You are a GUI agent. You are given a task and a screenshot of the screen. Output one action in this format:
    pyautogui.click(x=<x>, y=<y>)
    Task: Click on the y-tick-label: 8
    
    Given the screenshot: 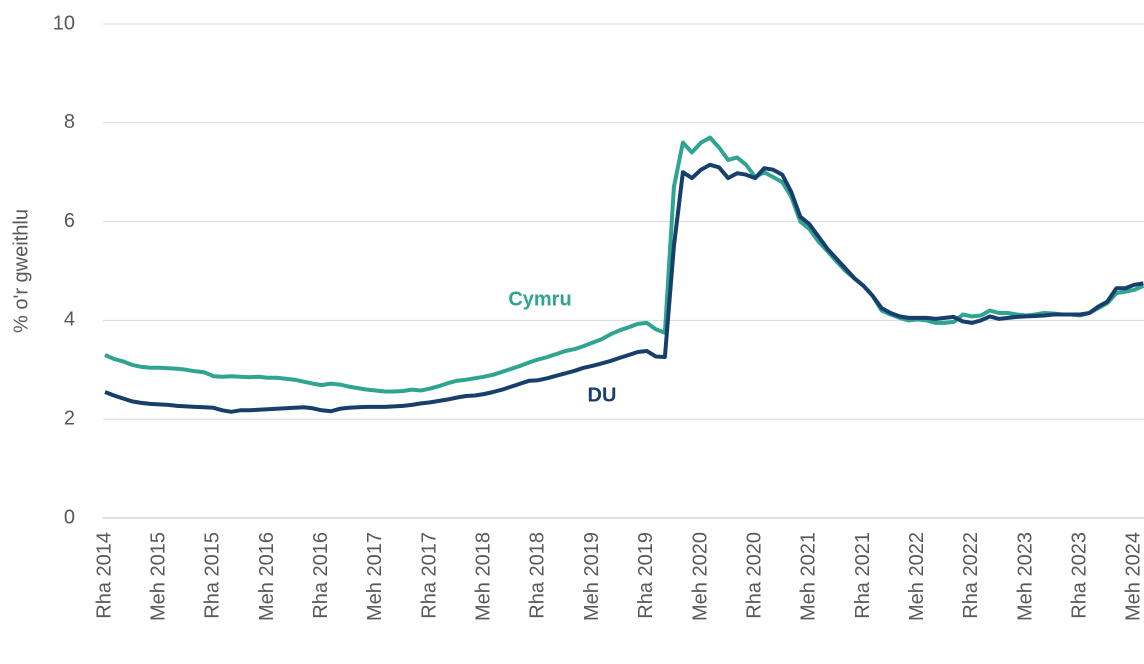 What is the action you would take?
    pyautogui.click(x=69, y=122)
    